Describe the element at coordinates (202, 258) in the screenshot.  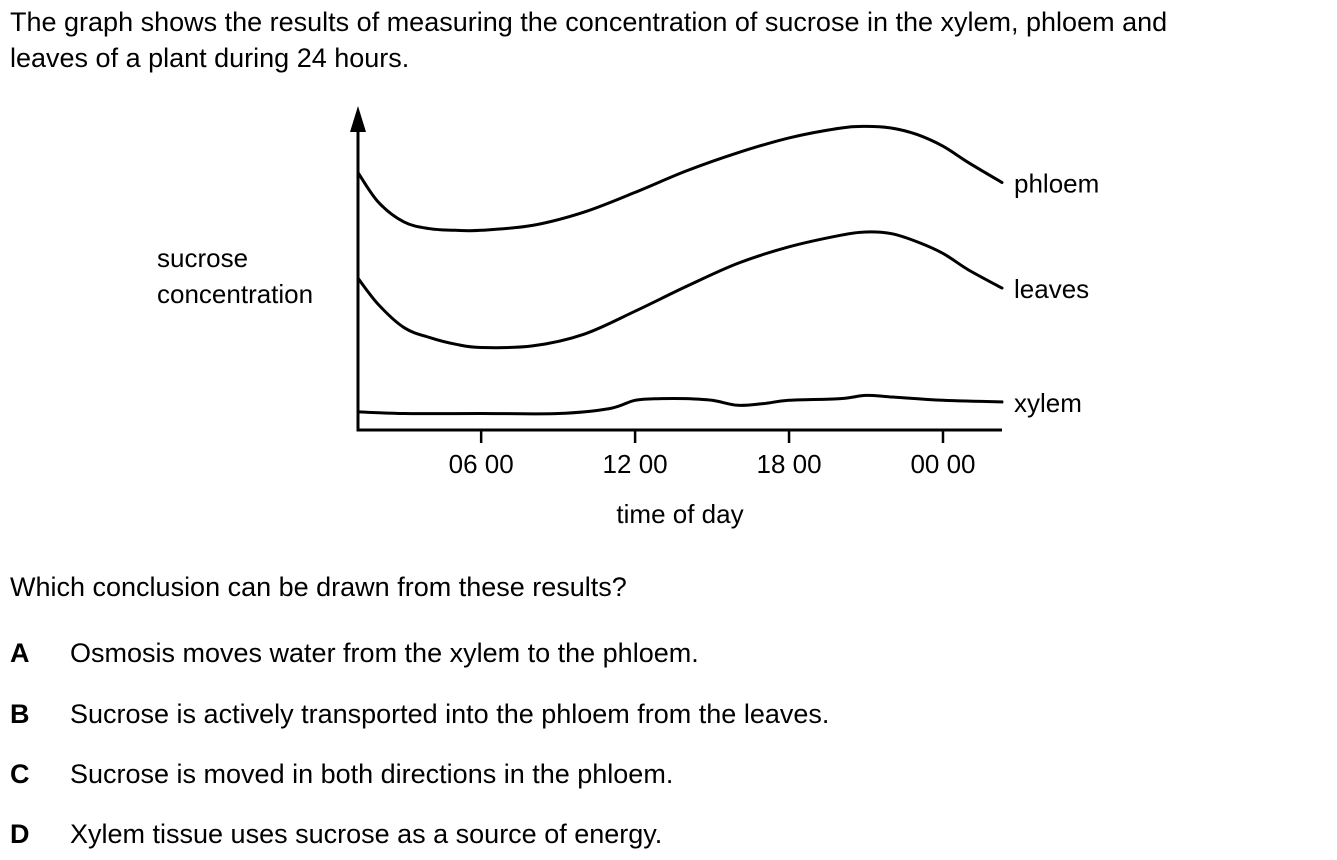
I see `y-axis-label-line-1: sucrose` at that location.